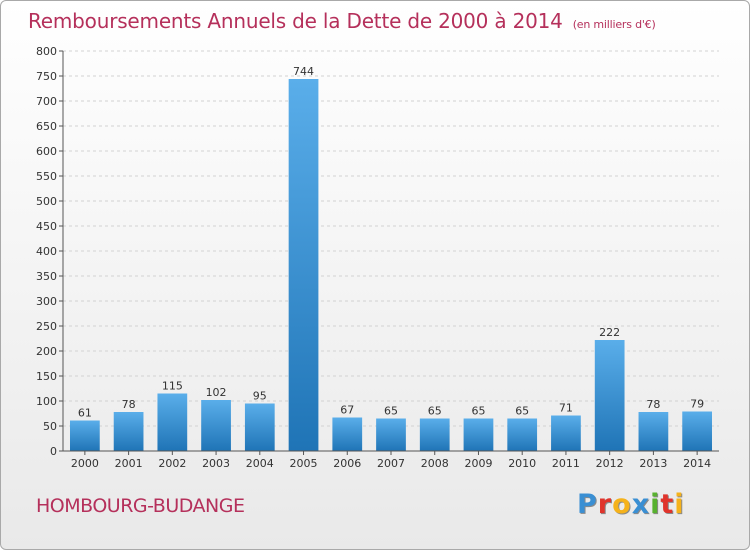 The height and width of the screenshot is (550, 750). Describe the element at coordinates (478, 463) in the screenshot. I see `x-tick-label-2009: 2009` at that location.